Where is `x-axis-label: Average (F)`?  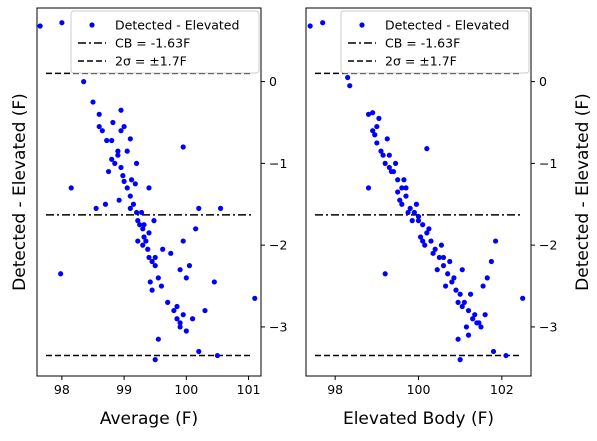 x-axis-label: Average (F) is located at coordinates (149, 419).